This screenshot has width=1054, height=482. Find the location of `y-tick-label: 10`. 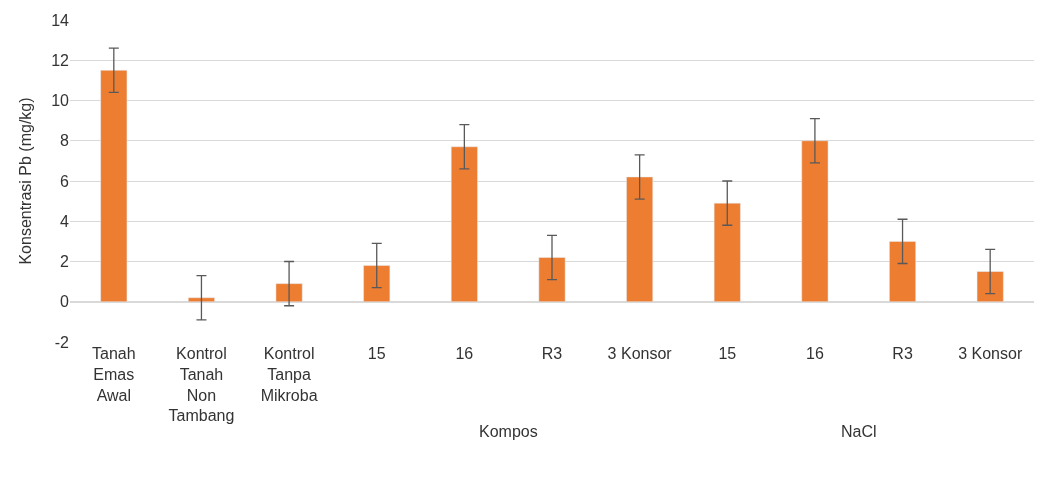

y-tick-label: 10 is located at coordinates (60, 101).